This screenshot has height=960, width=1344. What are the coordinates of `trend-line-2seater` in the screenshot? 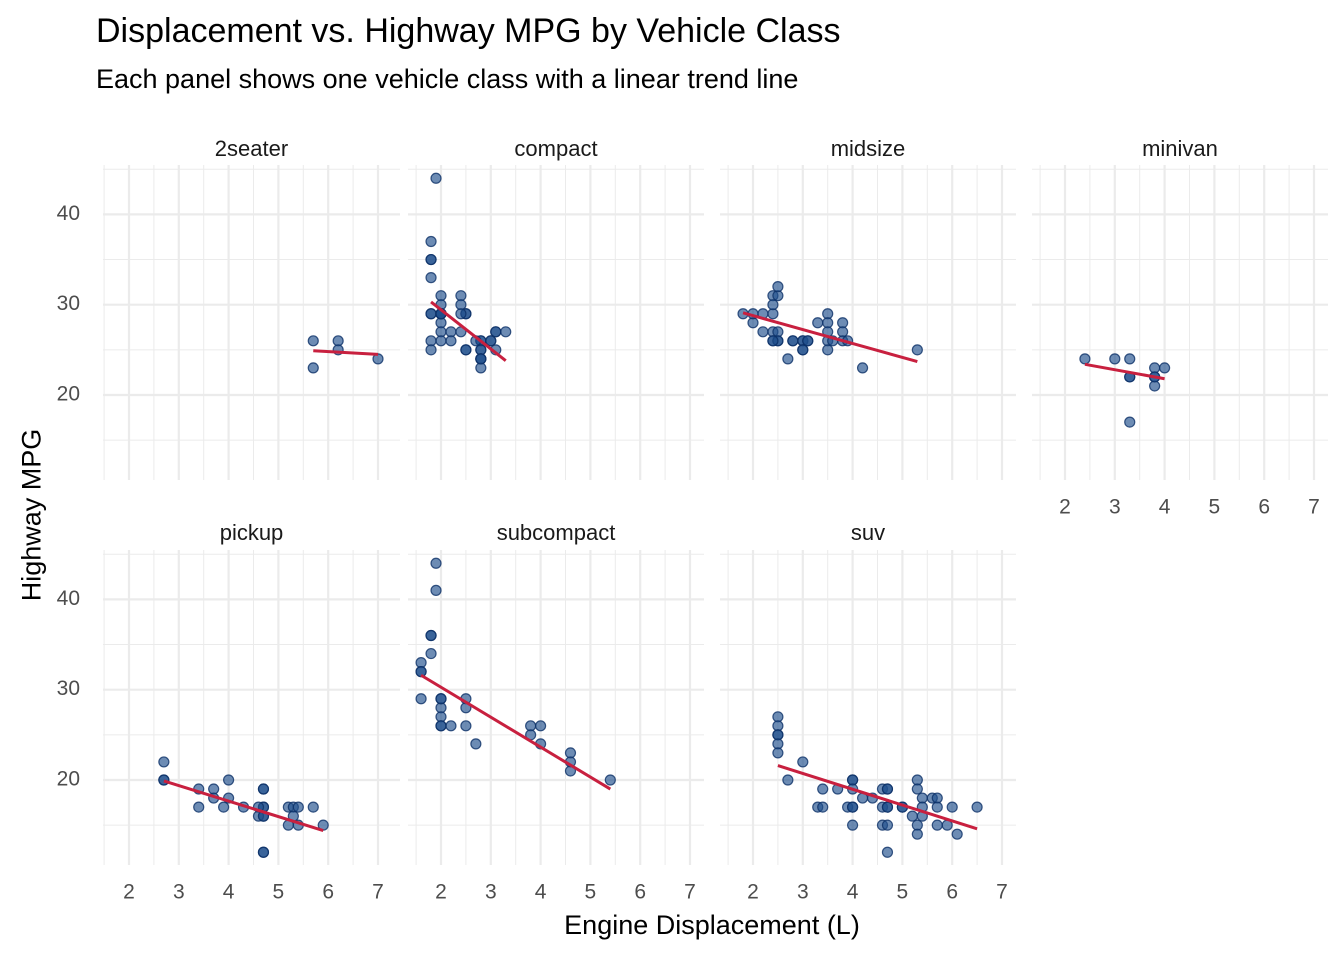 It's located at (346, 352).